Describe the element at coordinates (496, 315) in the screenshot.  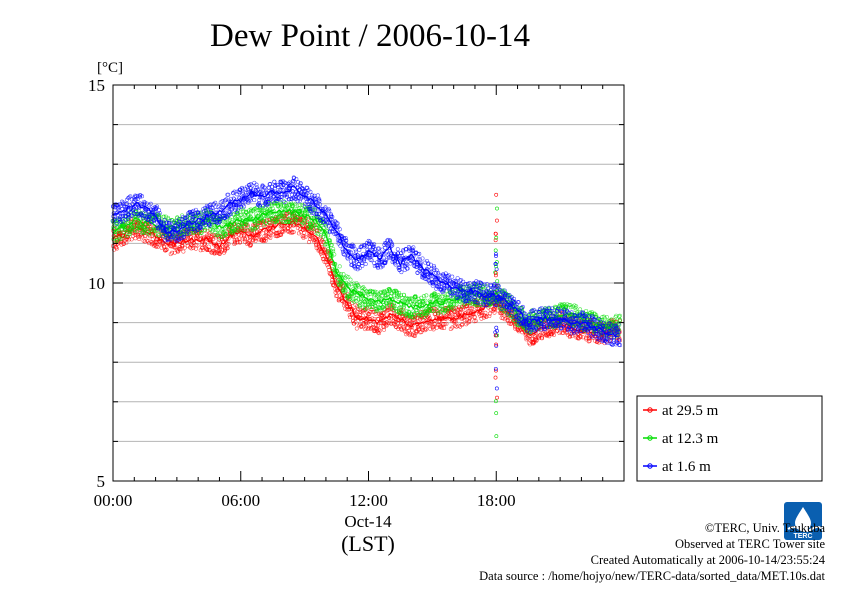
I see `spike-markers` at that location.